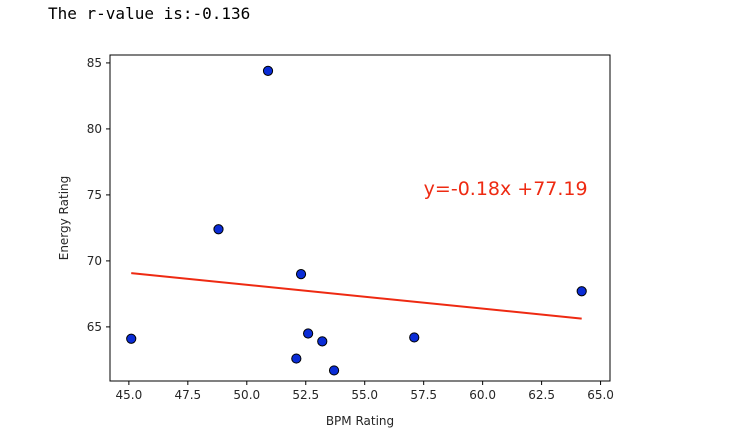 The width and height of the screenshot is (752, 446). Describe the element at coordinates (364, 395) in the screenshot. I see `x-tick-label: 55.0` at that location.